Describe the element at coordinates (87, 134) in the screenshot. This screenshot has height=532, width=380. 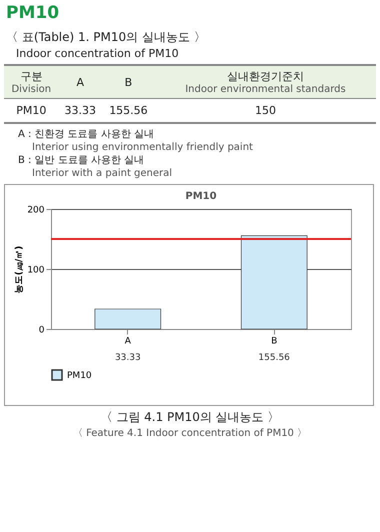
I see `text: A : 친환경 도료를 사용한 실내` at that location.